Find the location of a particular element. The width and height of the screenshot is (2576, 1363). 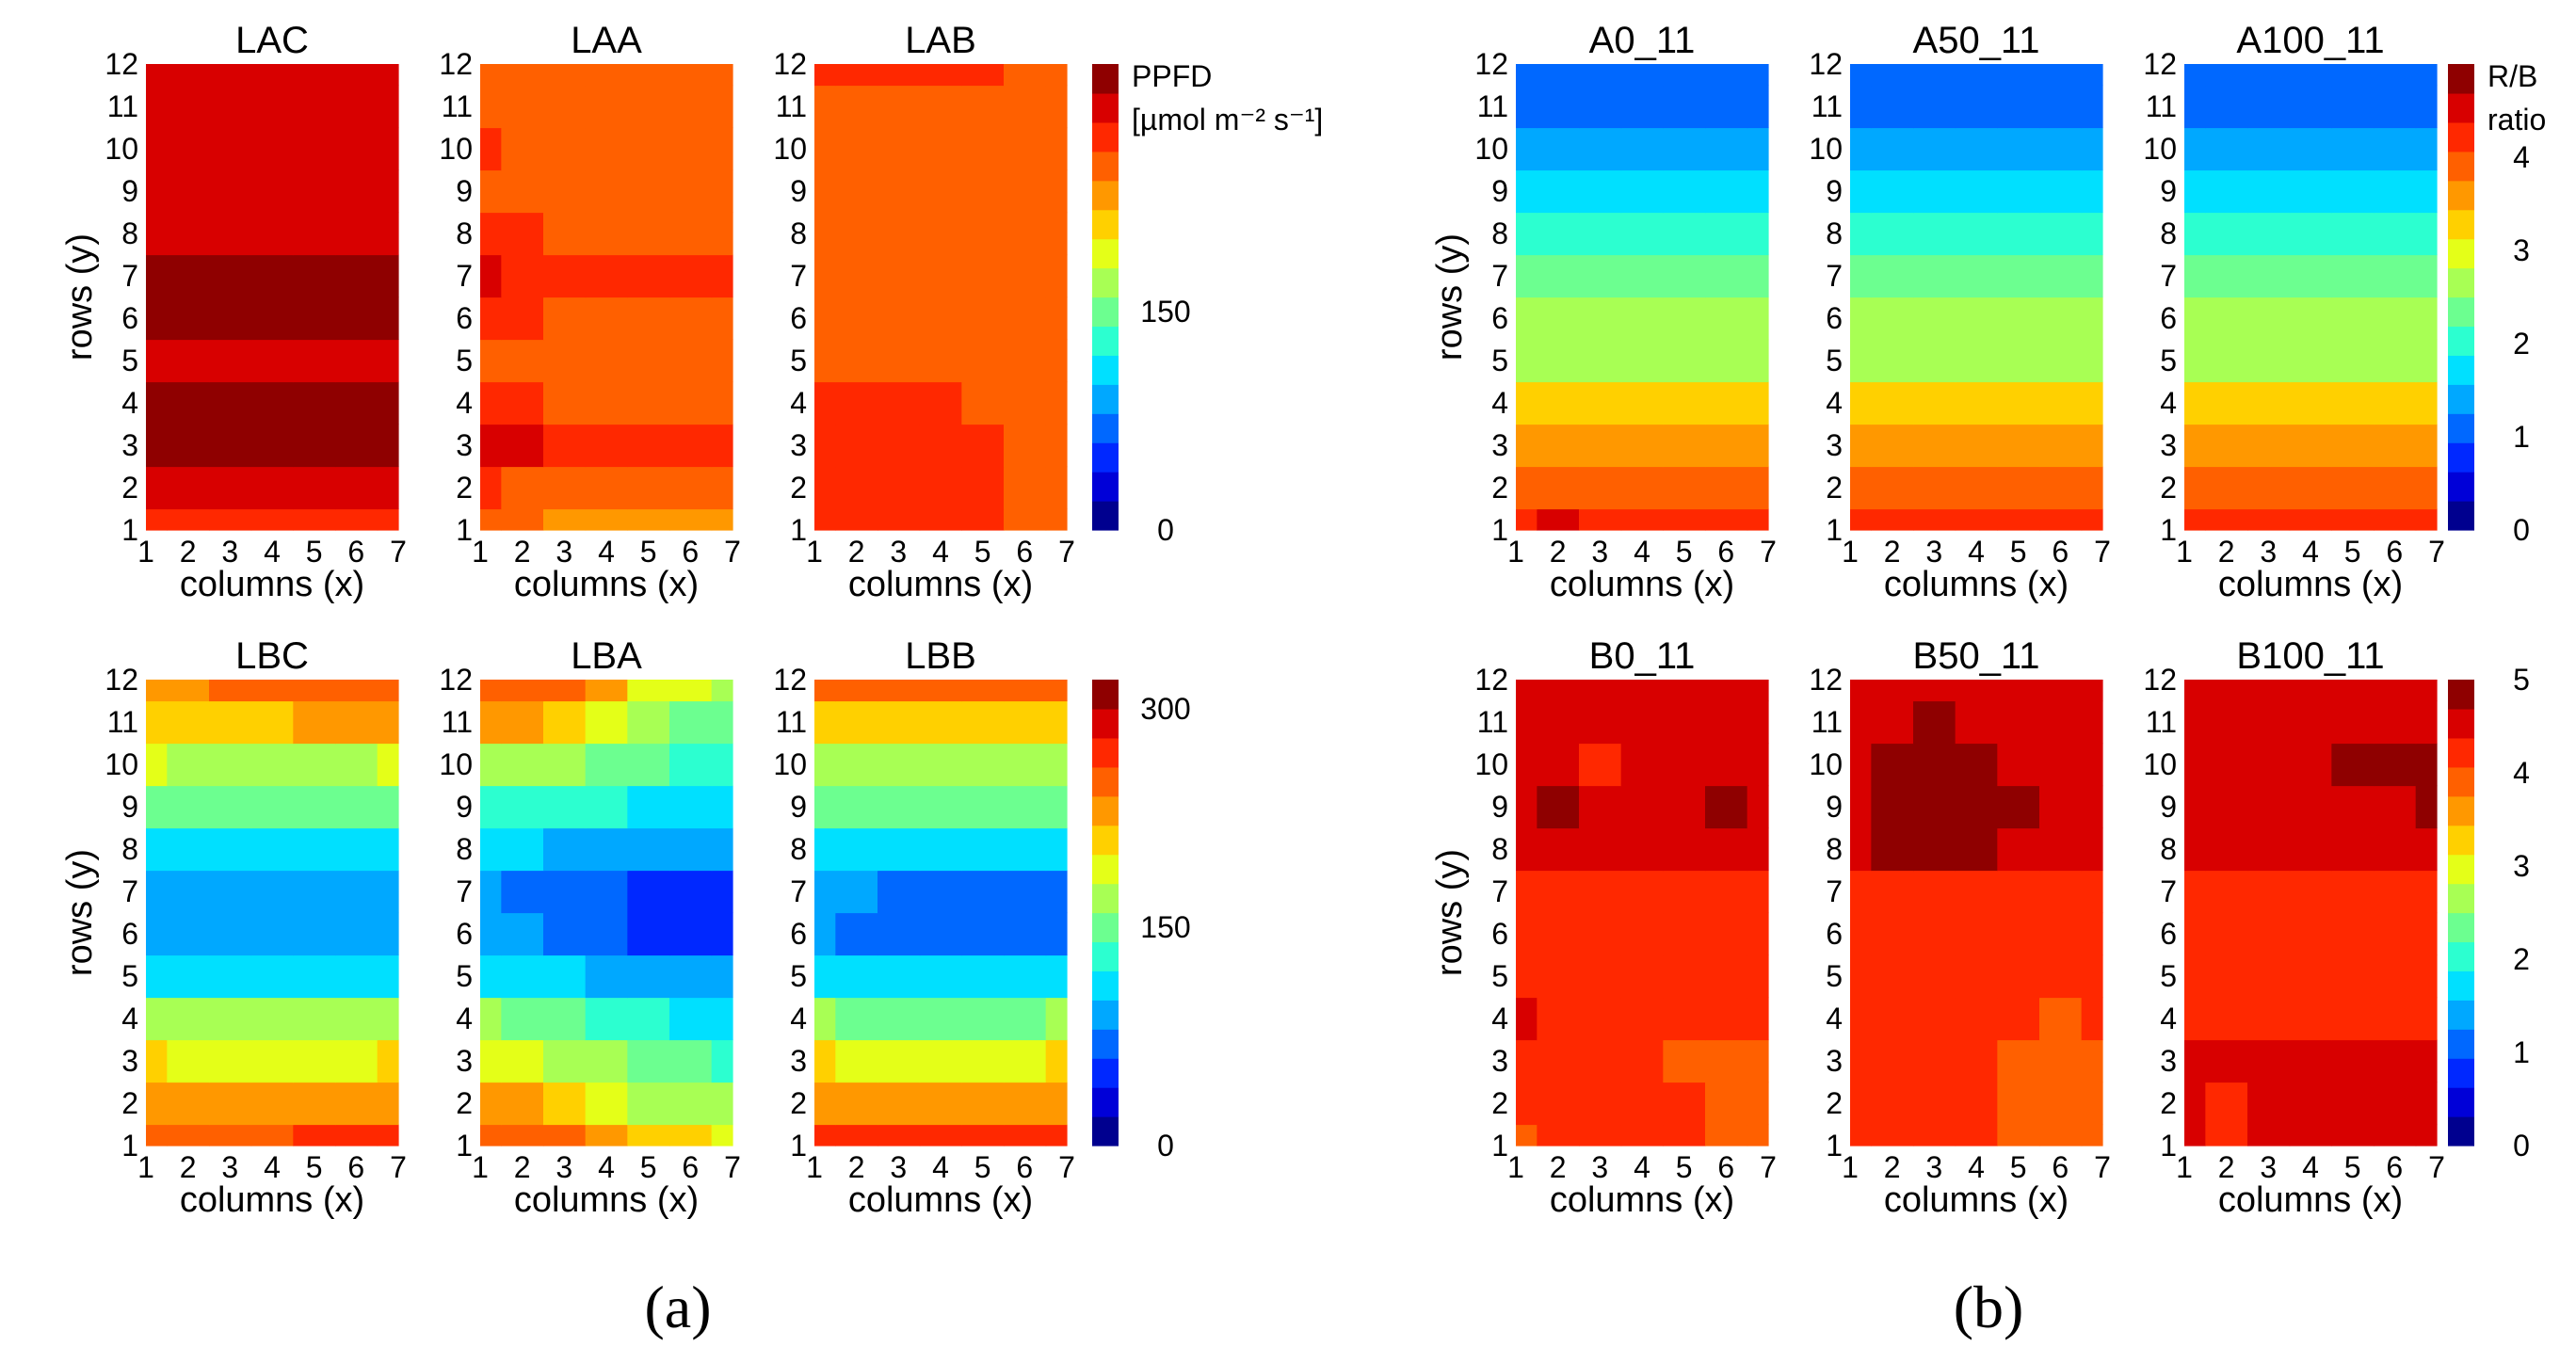

y-tick-label: 12 is located at coordinates (2160, 64).